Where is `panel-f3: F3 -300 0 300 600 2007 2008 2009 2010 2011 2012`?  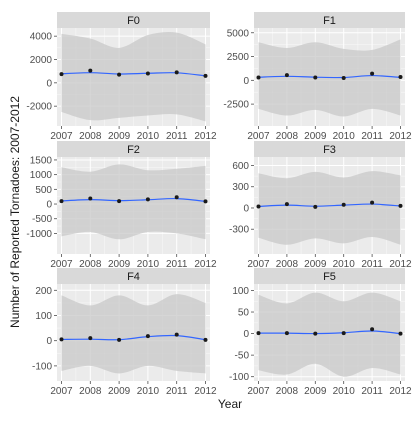
panel-f3: F3 -300 0 300 600 2007 2008 2009 2010 2011 2012 is located at coordinates (320, 205).